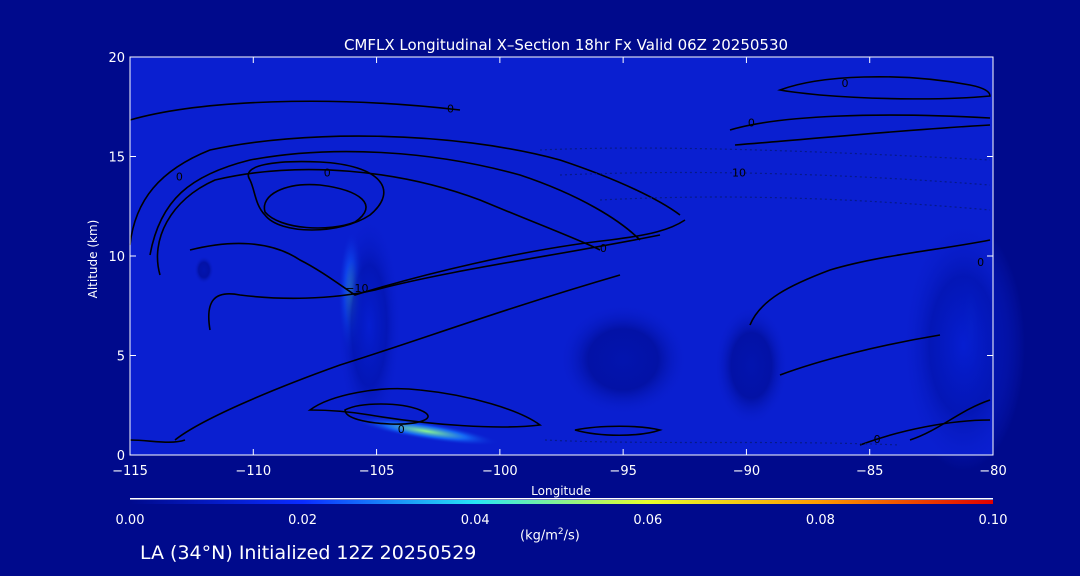  I want to click on contour-label: 10, so click(739, 172).